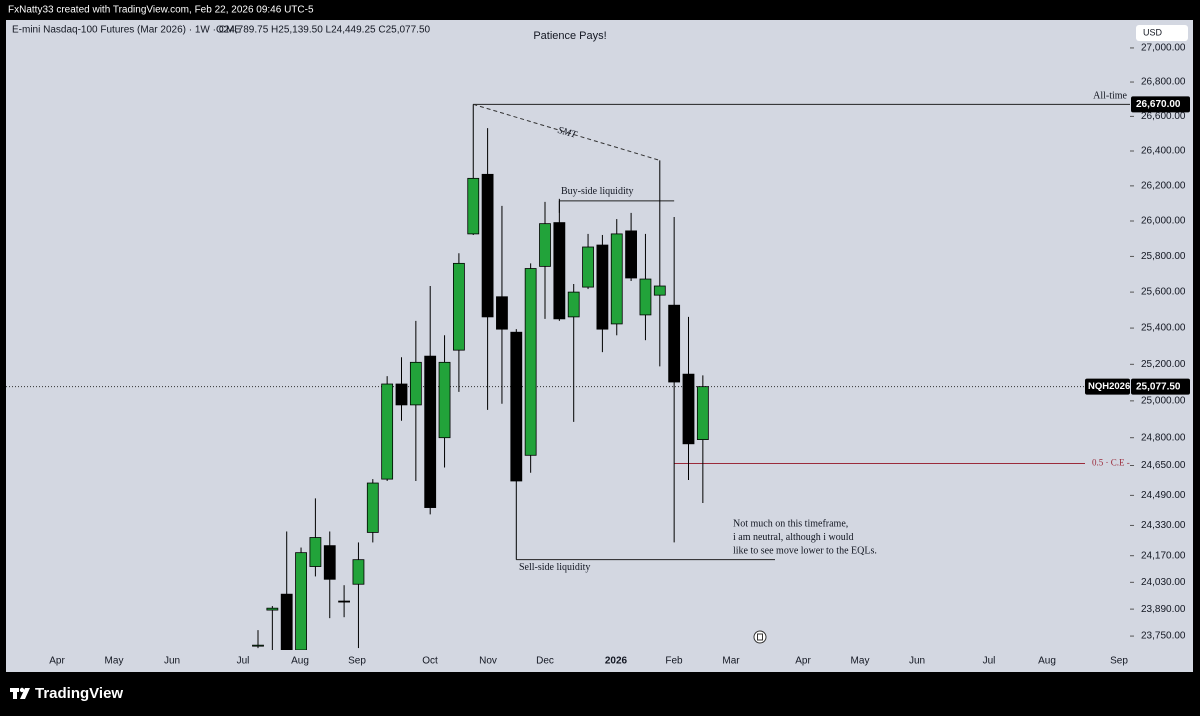 This screenshot has width=1200, height=716. Describe the element at coordinates (1153, 32) in the screenshot. I see `currency: USD` at that location.